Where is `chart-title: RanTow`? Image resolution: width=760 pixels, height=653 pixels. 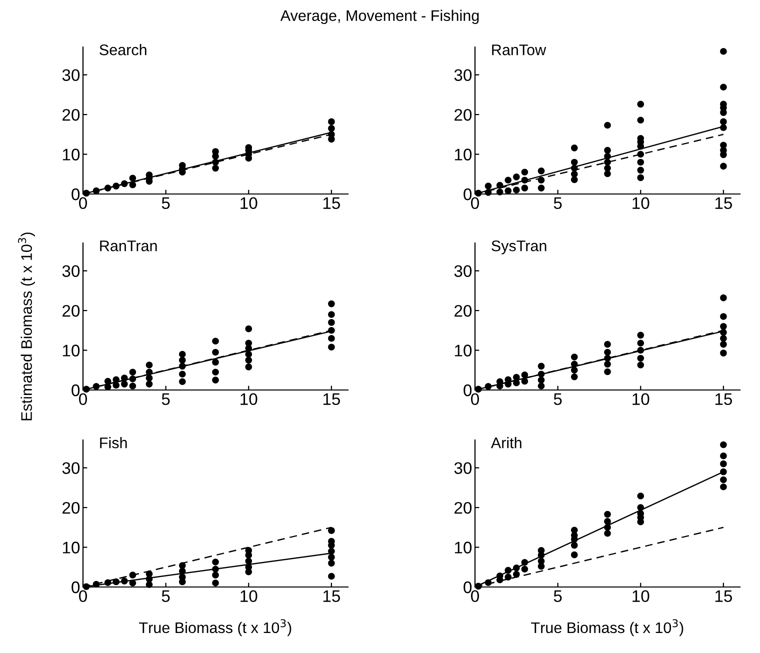 chart-title: RanTow is located at coordinates (519, 50).